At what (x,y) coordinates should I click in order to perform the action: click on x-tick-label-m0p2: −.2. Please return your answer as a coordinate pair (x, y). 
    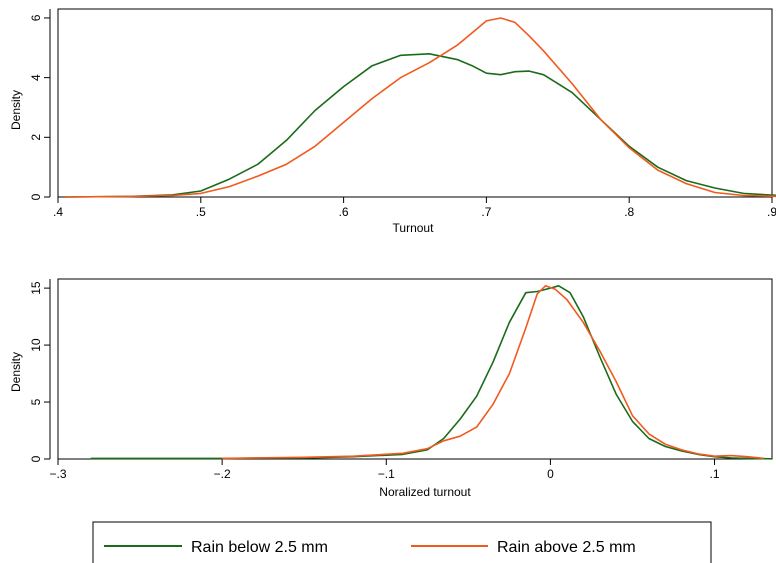
    Looking at the image, I should click on (222, 474).